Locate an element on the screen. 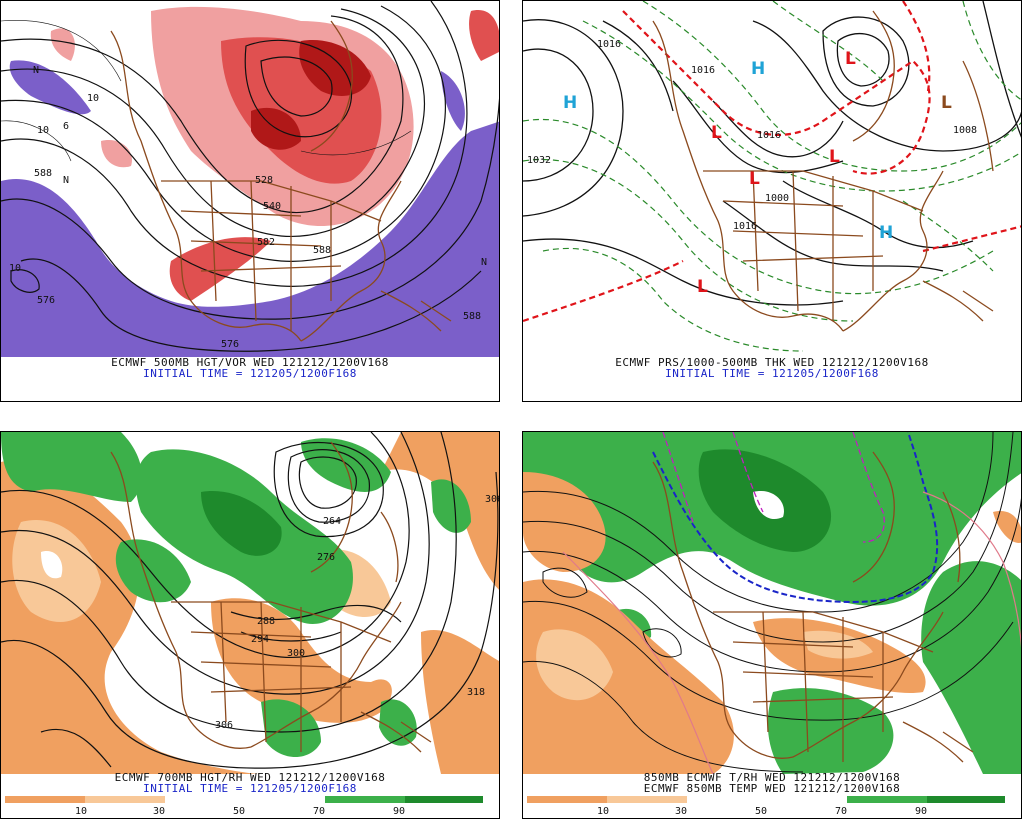 This screenshot has height=819, width=1024. vorticity-area-red-west-trough is located at coordinates (220, 269).